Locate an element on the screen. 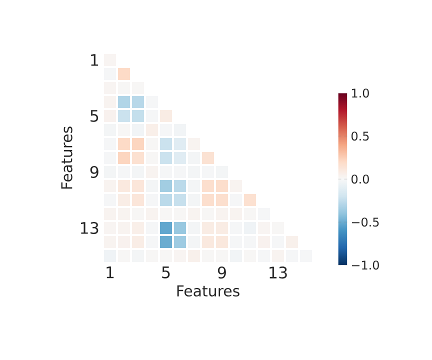 The width and height of the screenshot is (432, 360). y-axis-title: Features is located at coordinates (66, 157).